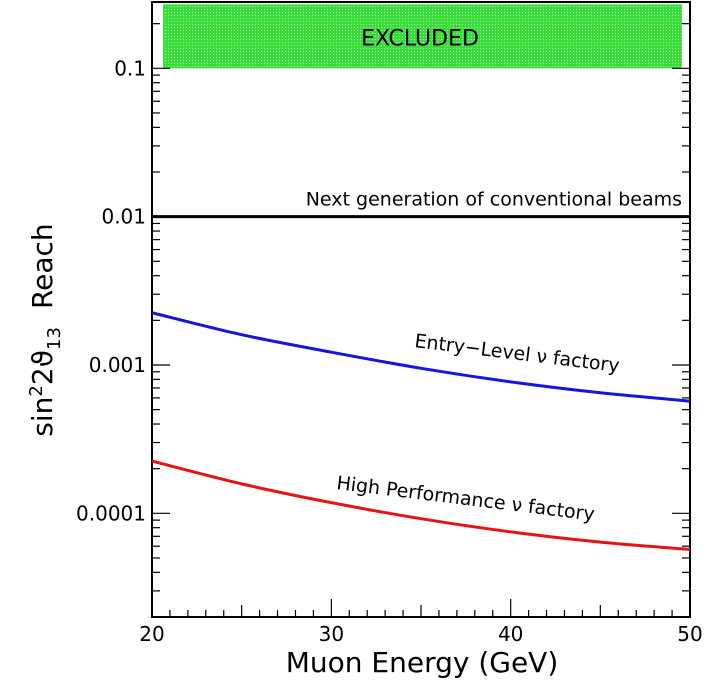 The height and width of the screenshot is (690, 705). What do you see at coordinates (130, 68) in the screenshot?
I see `y-tick-label: 0.1` at bounding box center [130, 68].